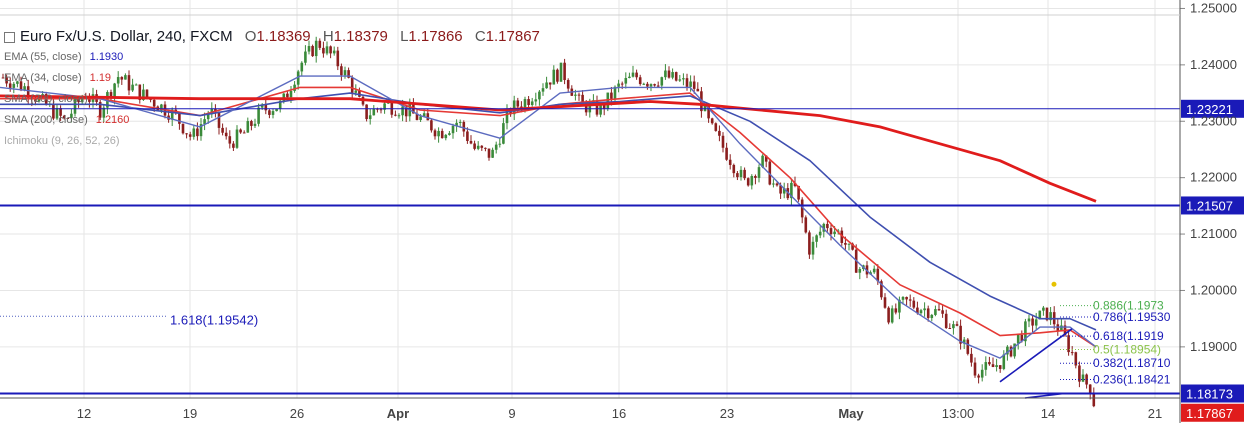 The image size is (1245, 423). I want to click on y-tick-label: 1.24000, so click(1213, 64).